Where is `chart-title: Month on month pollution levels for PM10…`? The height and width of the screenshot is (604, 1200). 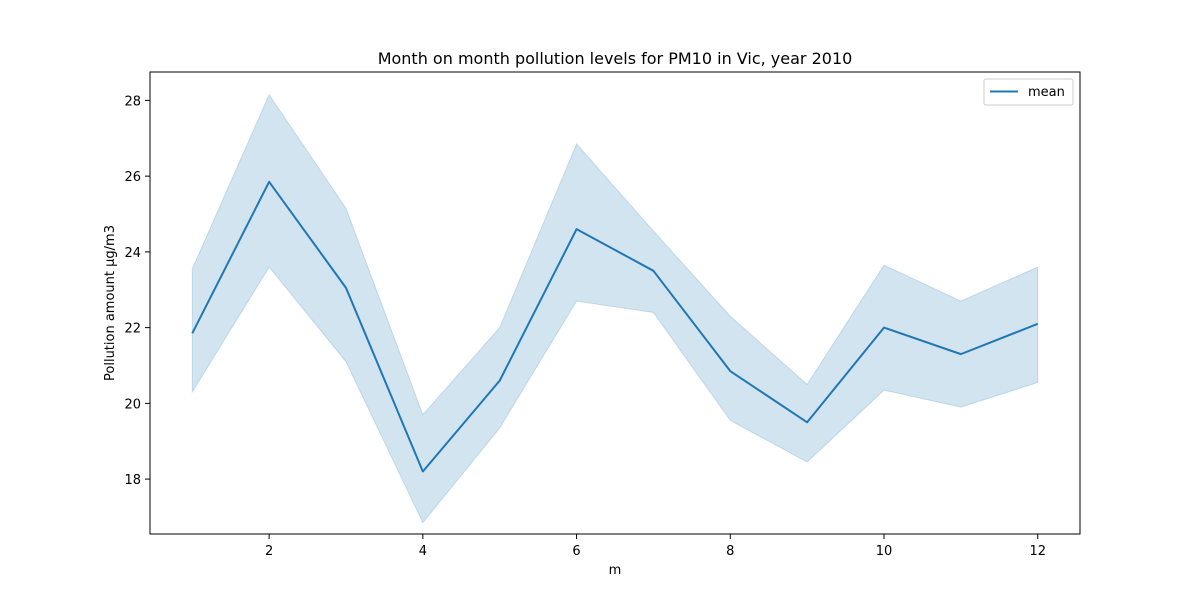 chart-title: Month on month pollution levels for PM10… is located at coordinates (615, 58).